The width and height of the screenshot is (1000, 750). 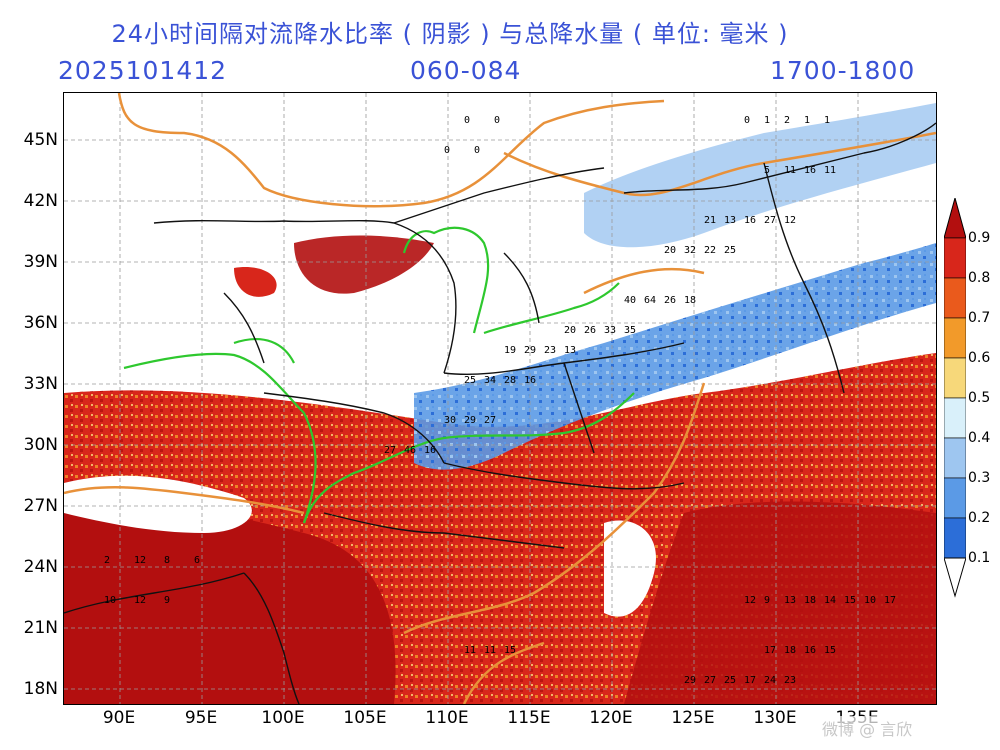 What do you see at coordinates (450, 34) in the screenshot?
I see `chart-title: 24小时间隔对流降水比率 ( 阴影 ) 与总降水量 ( 单位: 毫米 )` at bounding box center [450, 34].